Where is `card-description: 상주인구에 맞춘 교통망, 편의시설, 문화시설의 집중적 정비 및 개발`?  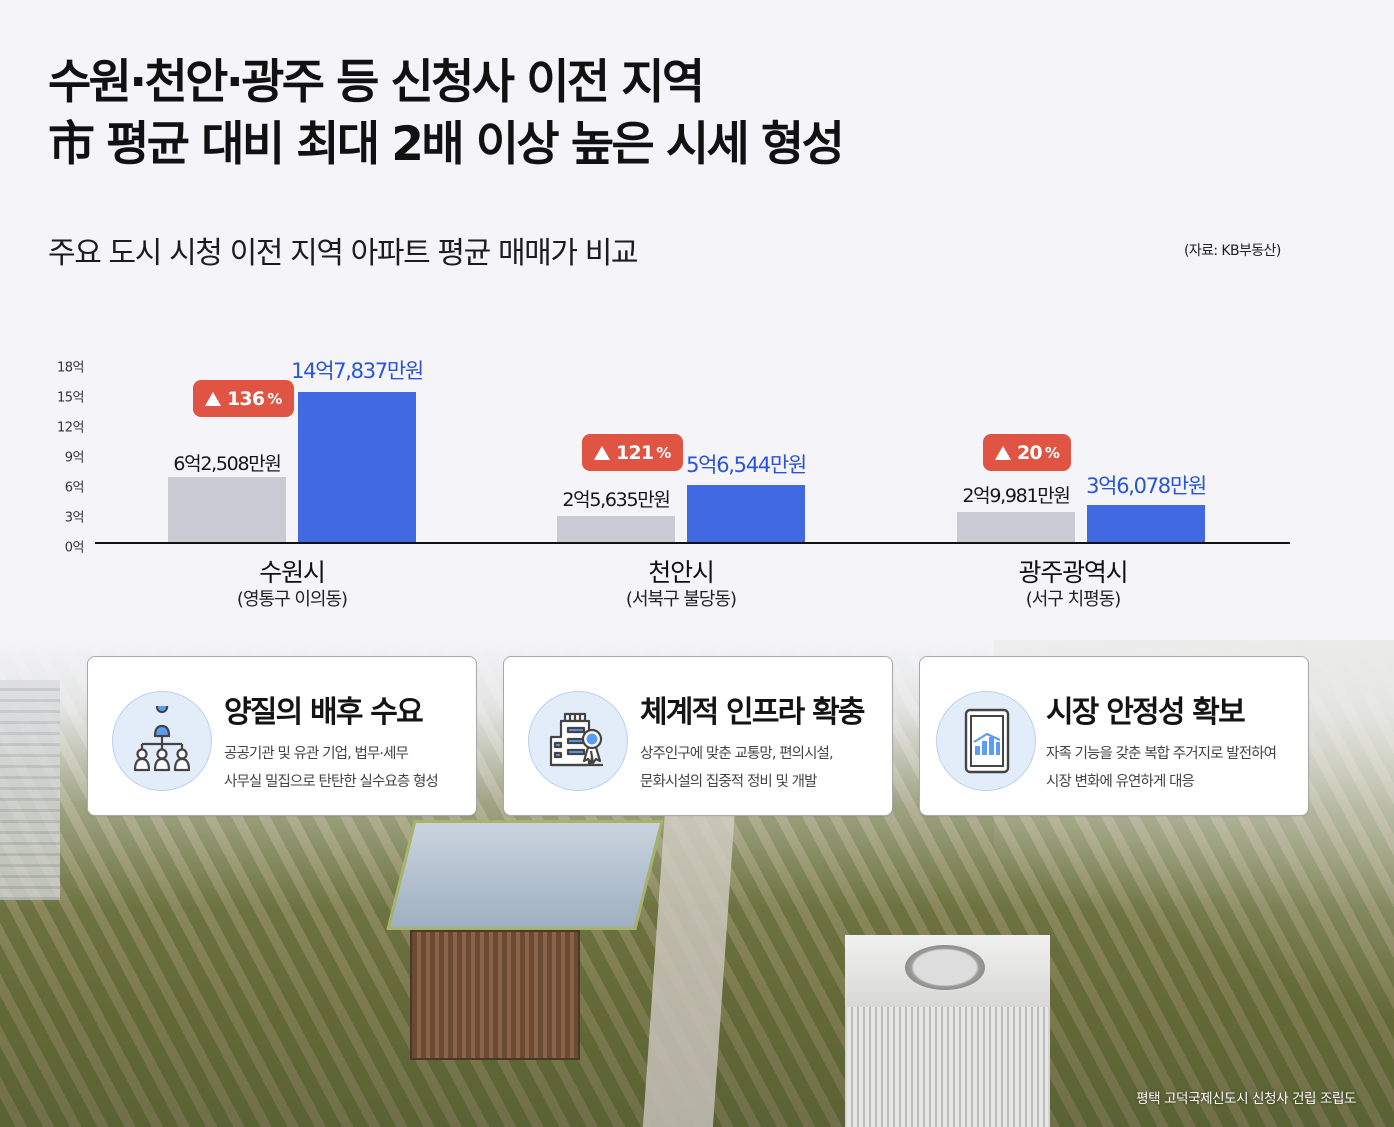 card-description: 상주인구에 맞춘 교통망, 편의시설, 문화시설의 집중적 정비 및 개발 is located at coordinates (765, 768).